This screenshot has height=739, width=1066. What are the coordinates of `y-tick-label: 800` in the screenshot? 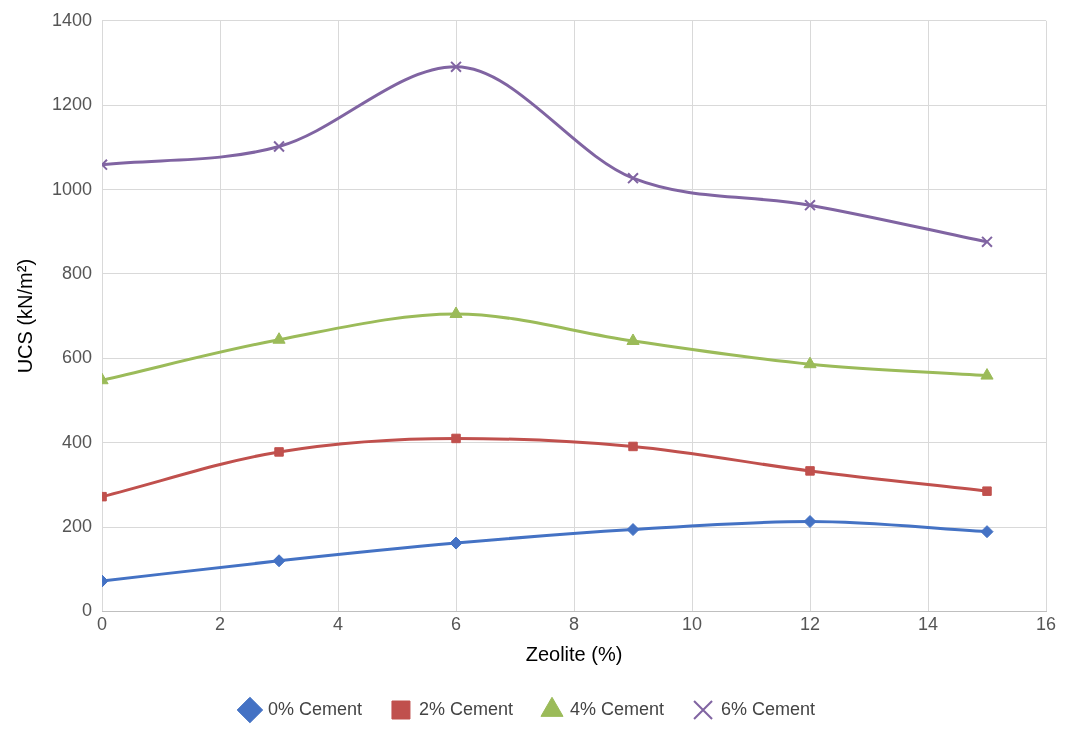 It's located at (77, 272).